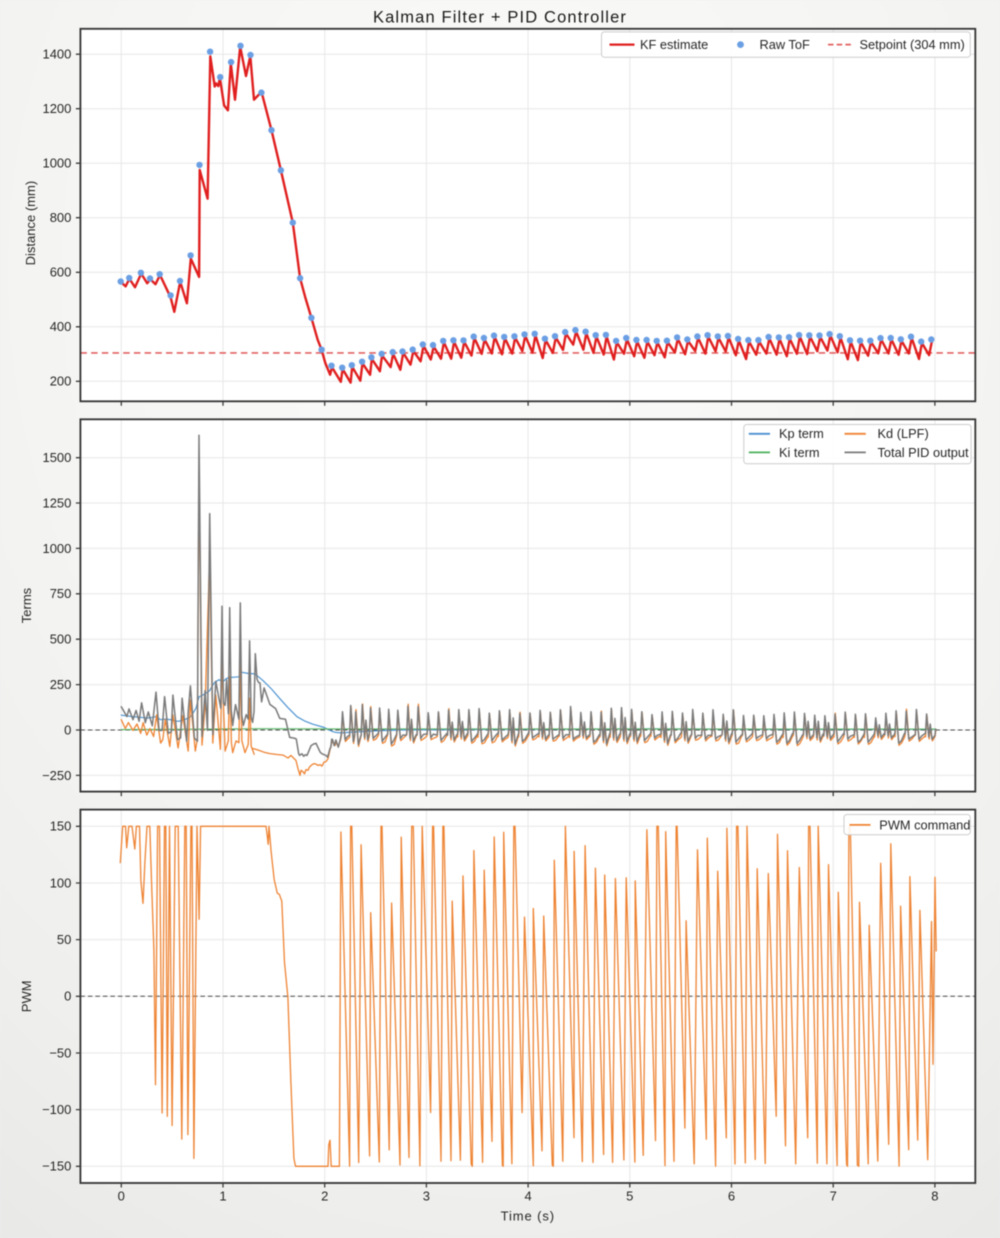  I want to click on svg-text: −150, so click(56, 1166).